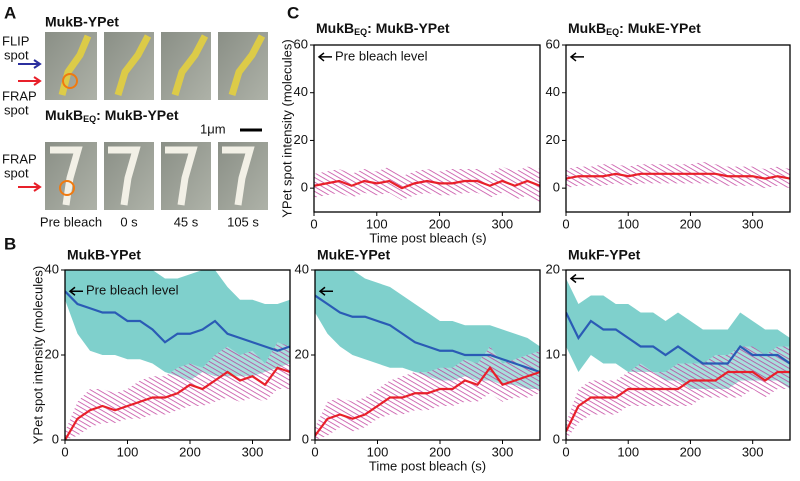  Describe the element at coordinates (10, 243) in the screenshot. I see `panel-letter: B` at that location.